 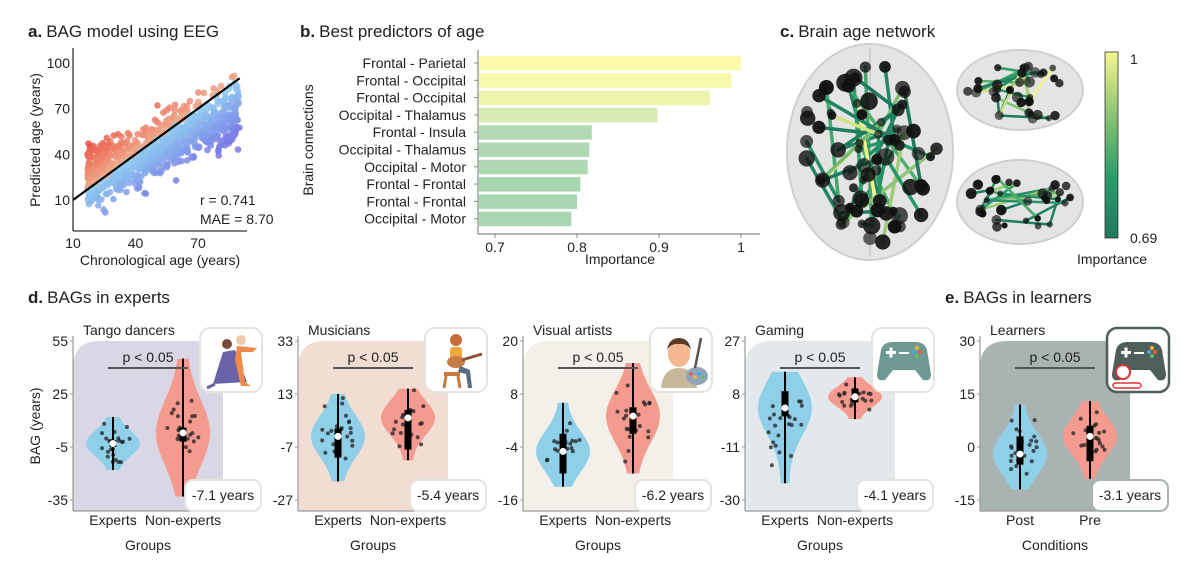 What do you see at coordinates (1017, 330) in the screenshot?
I see `panel-title: Learners` at bounding box center [1017, 330].